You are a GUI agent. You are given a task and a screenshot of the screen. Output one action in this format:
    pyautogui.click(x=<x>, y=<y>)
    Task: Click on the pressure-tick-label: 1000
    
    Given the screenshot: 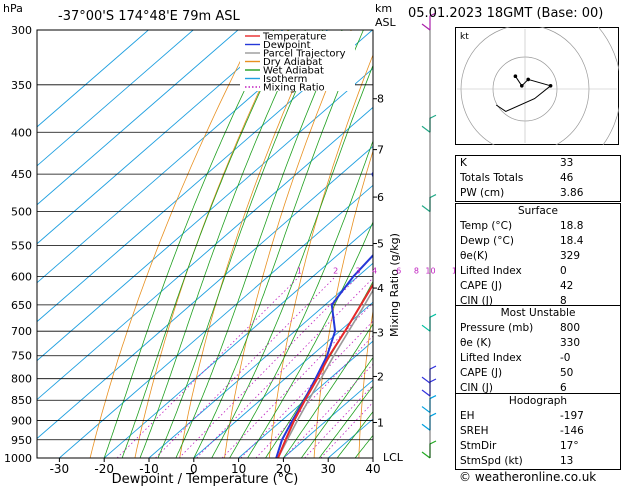 What is the action you would take?
    pyautogui.click(x=18, y=458)
    